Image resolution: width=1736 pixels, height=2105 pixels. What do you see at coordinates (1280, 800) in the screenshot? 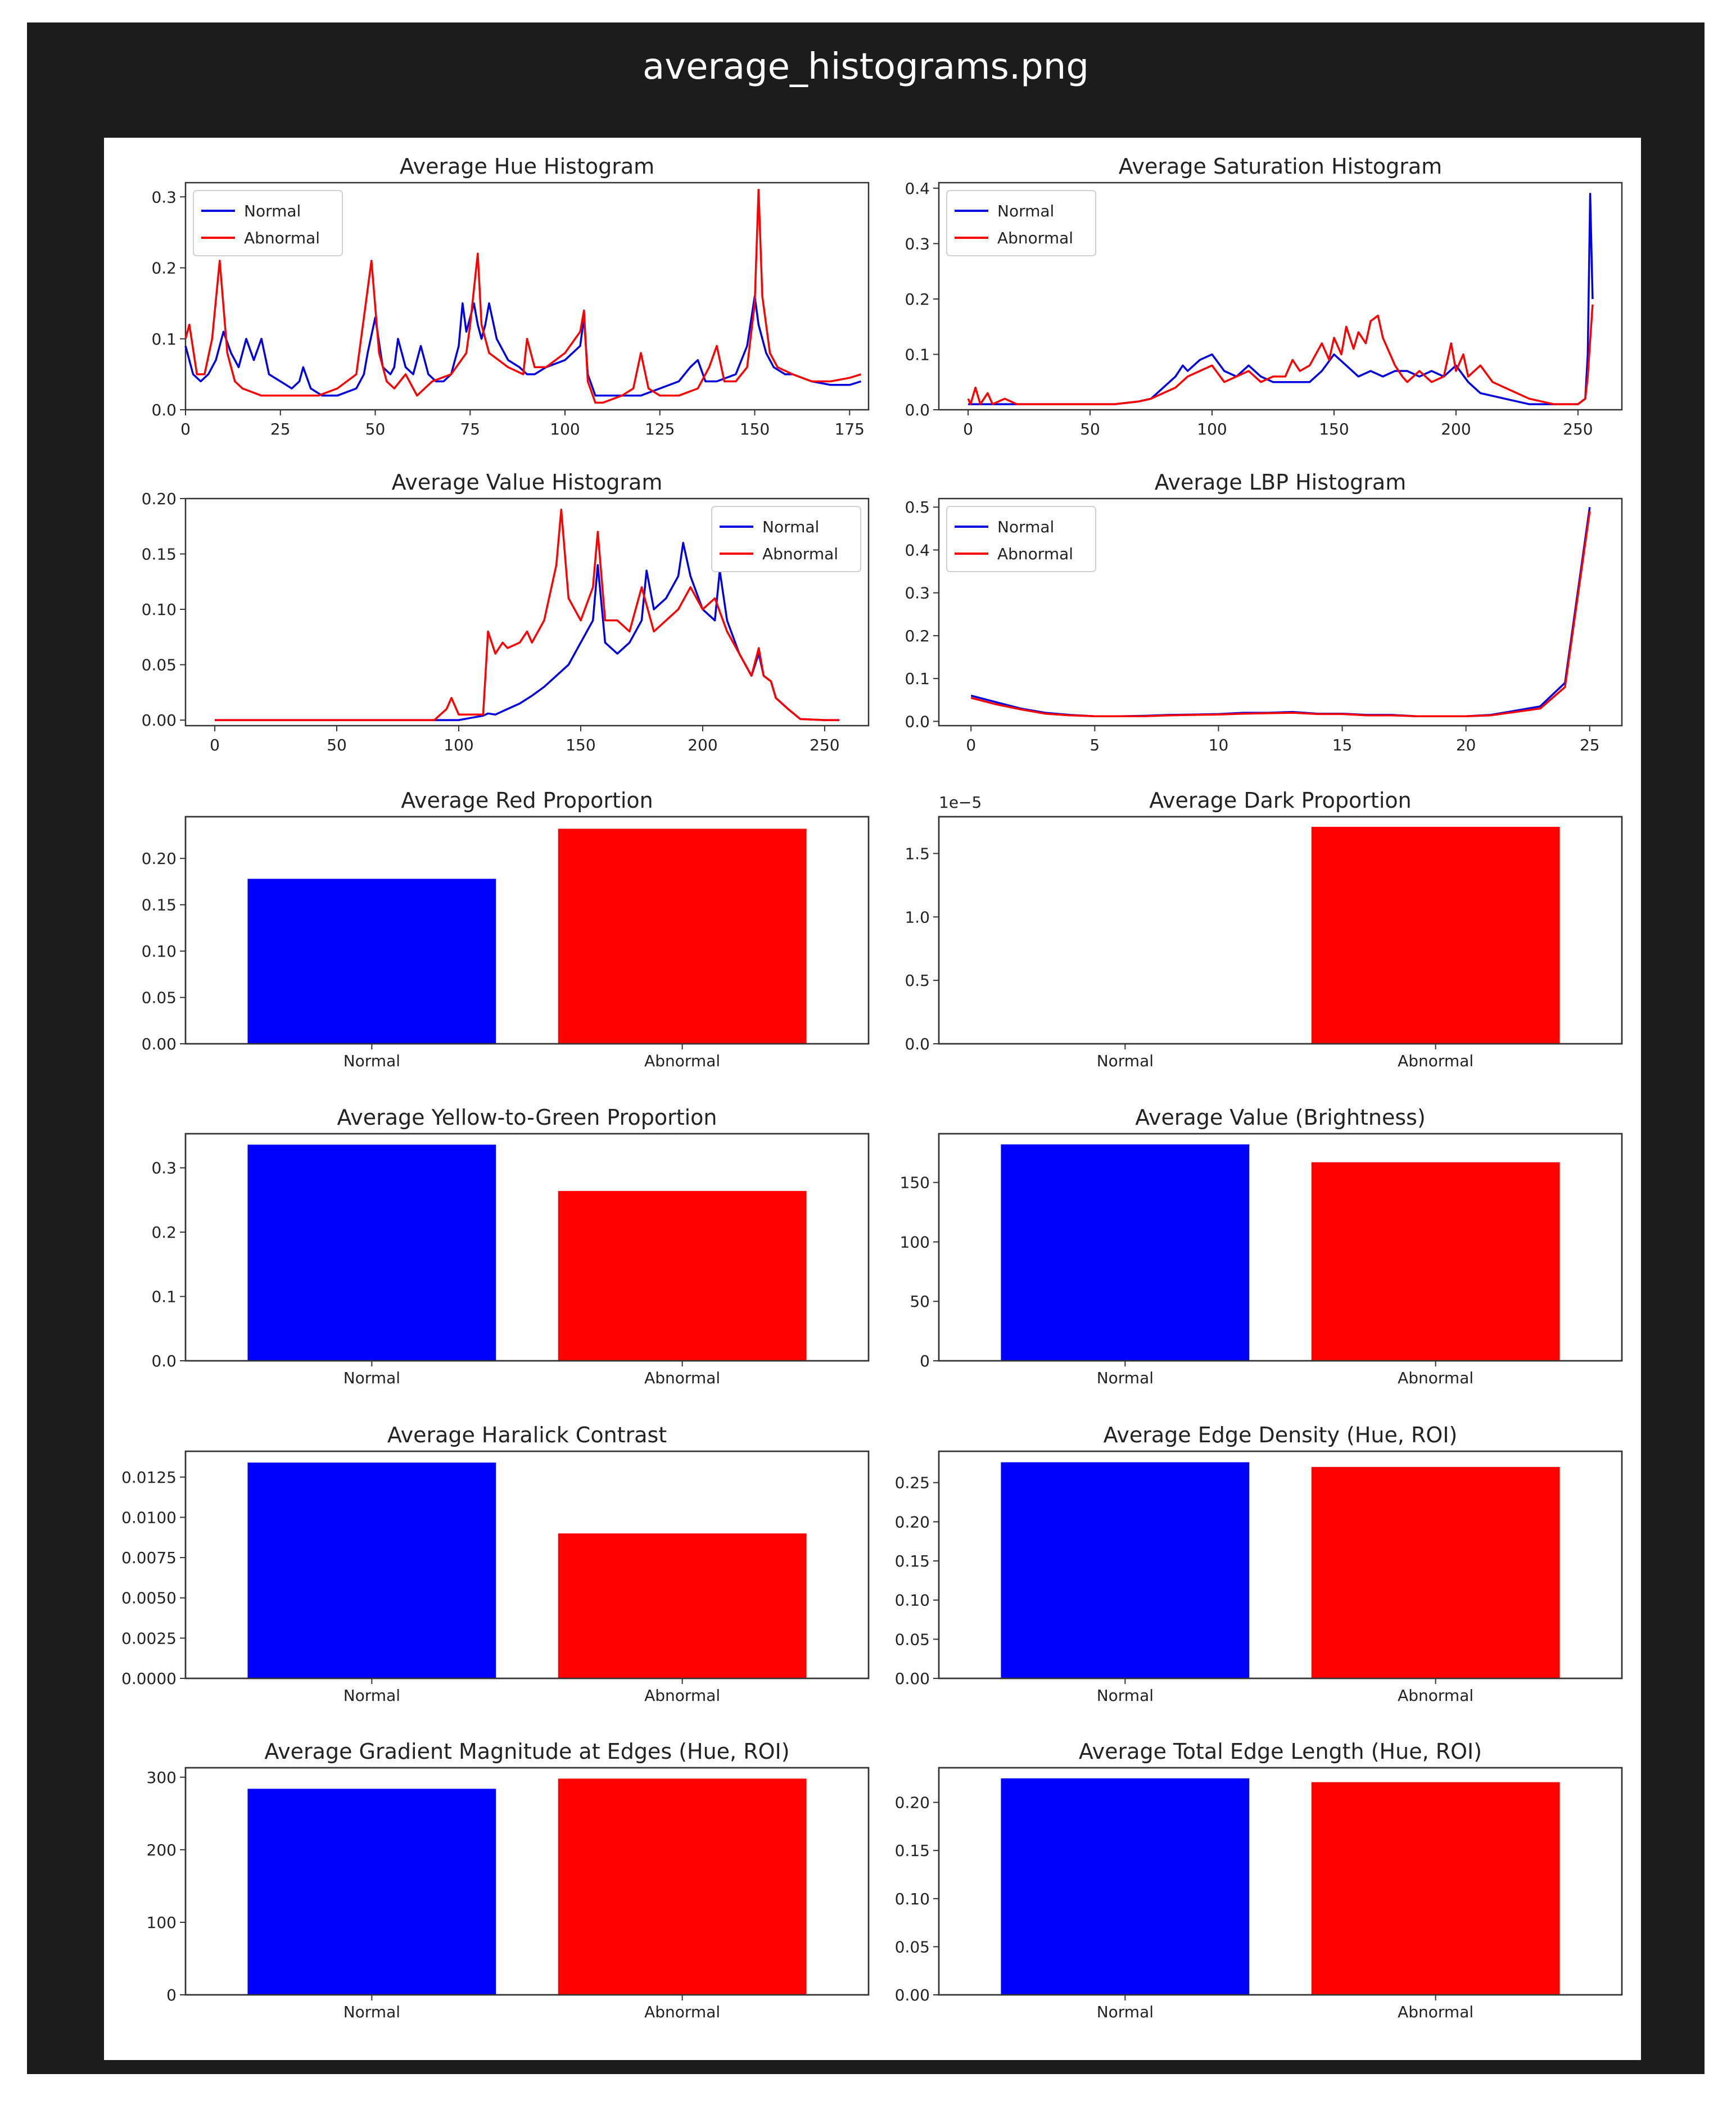
I see `chart-title: Average Dark Proportion` at bounding box center [1280, 800].